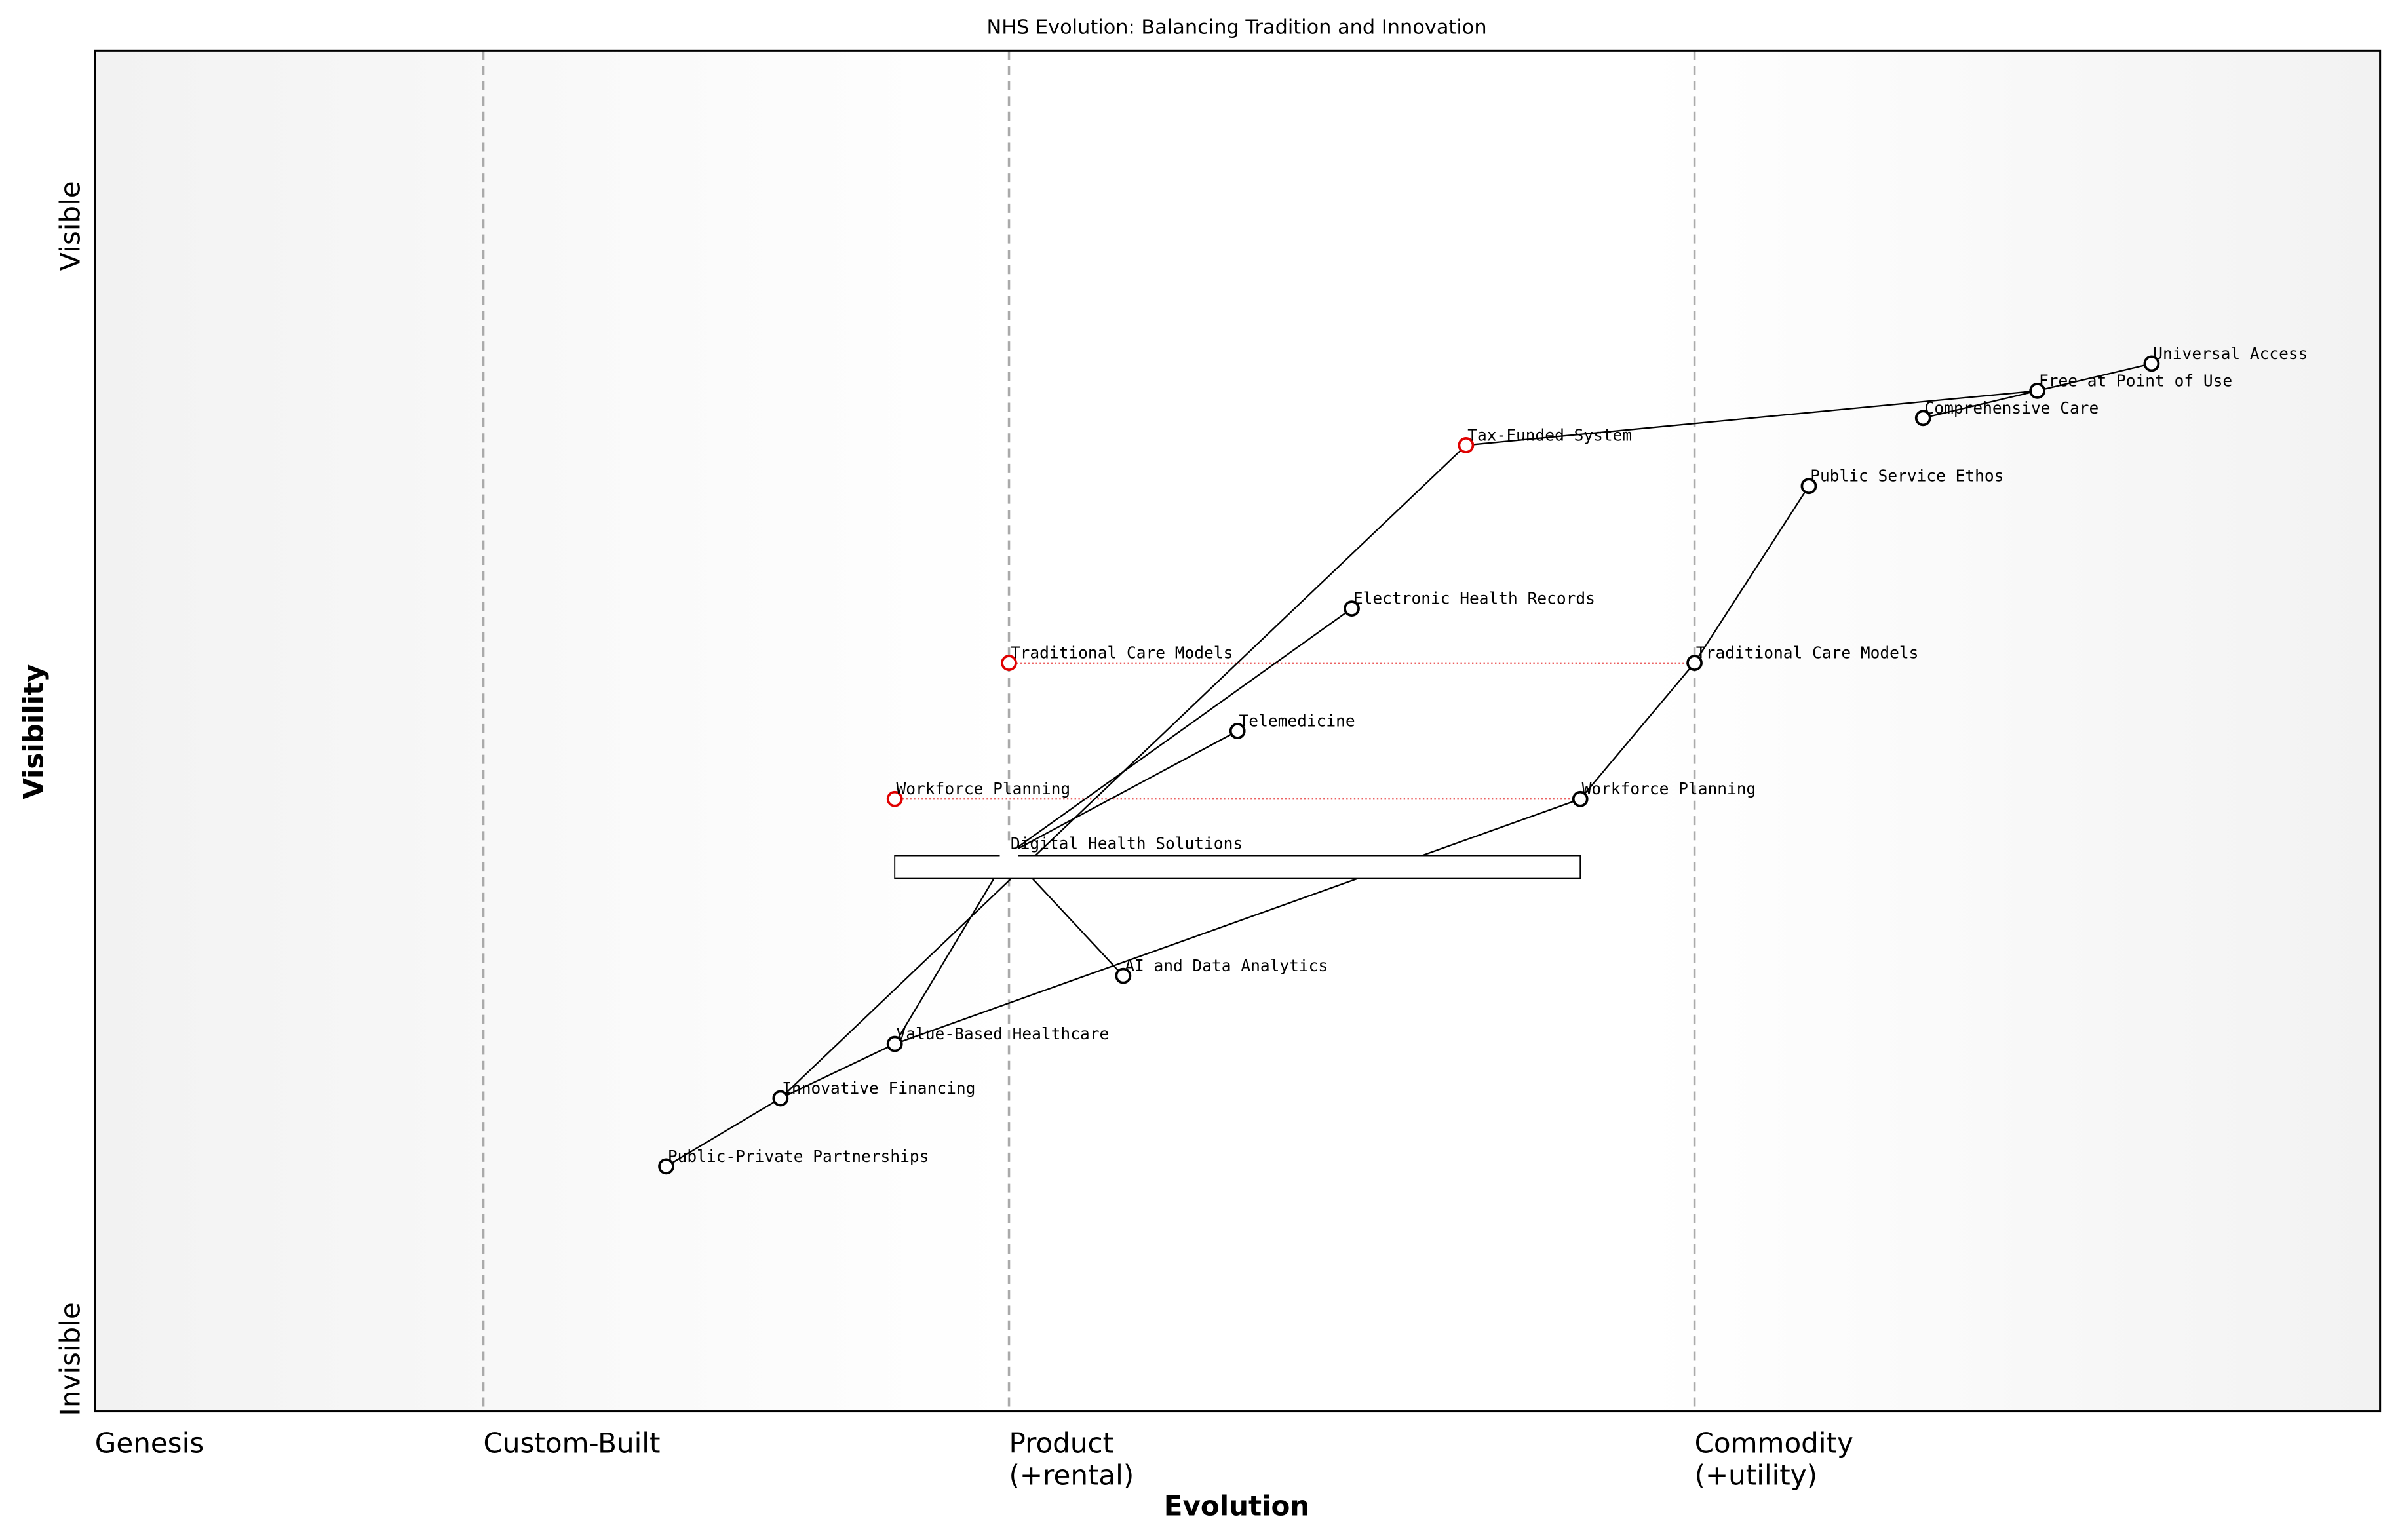 The image size is (2400, 1540). I want to click on component-label: Public-Private Partnerships, so click(798, 1156).